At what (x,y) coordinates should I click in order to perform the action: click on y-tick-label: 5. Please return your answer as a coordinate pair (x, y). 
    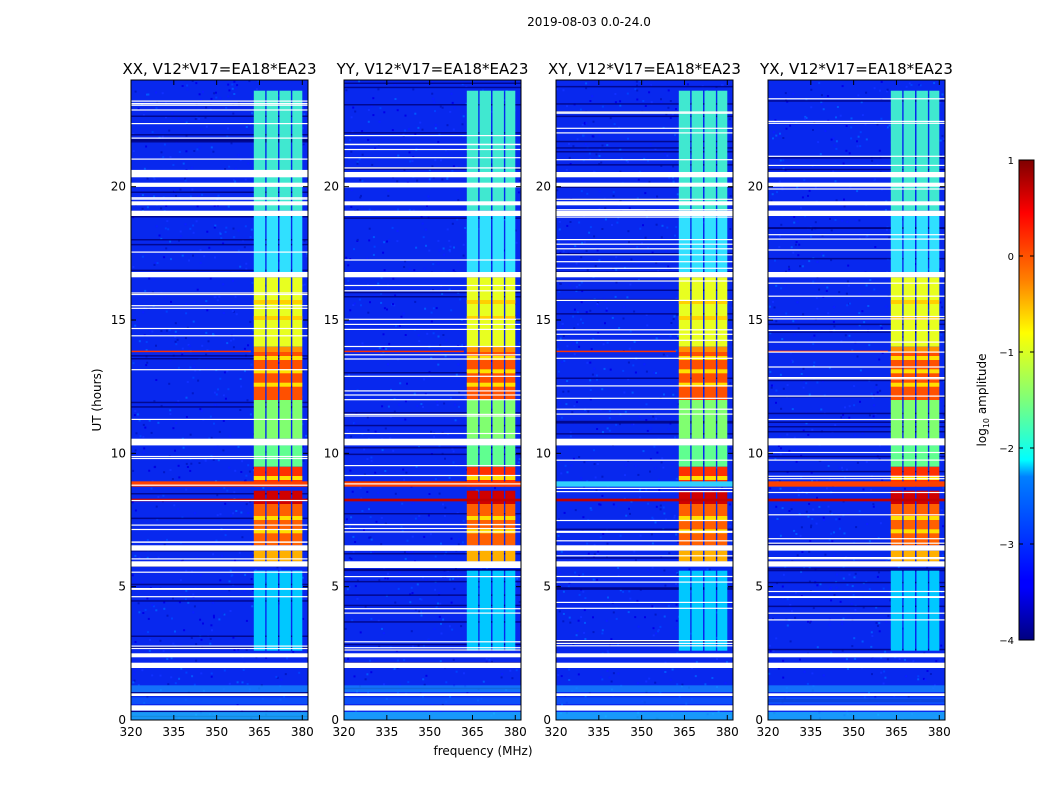
    Looking at the image, I should click on (759, 587).